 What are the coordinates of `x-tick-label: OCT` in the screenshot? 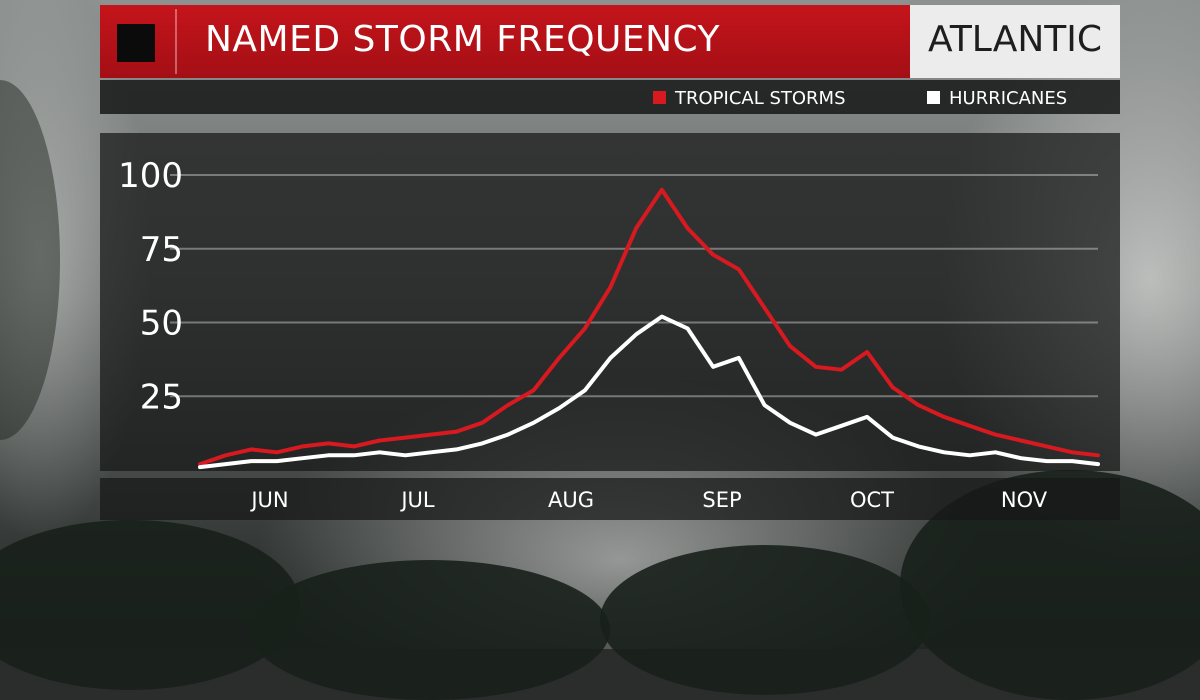 It's located at (872, 500).